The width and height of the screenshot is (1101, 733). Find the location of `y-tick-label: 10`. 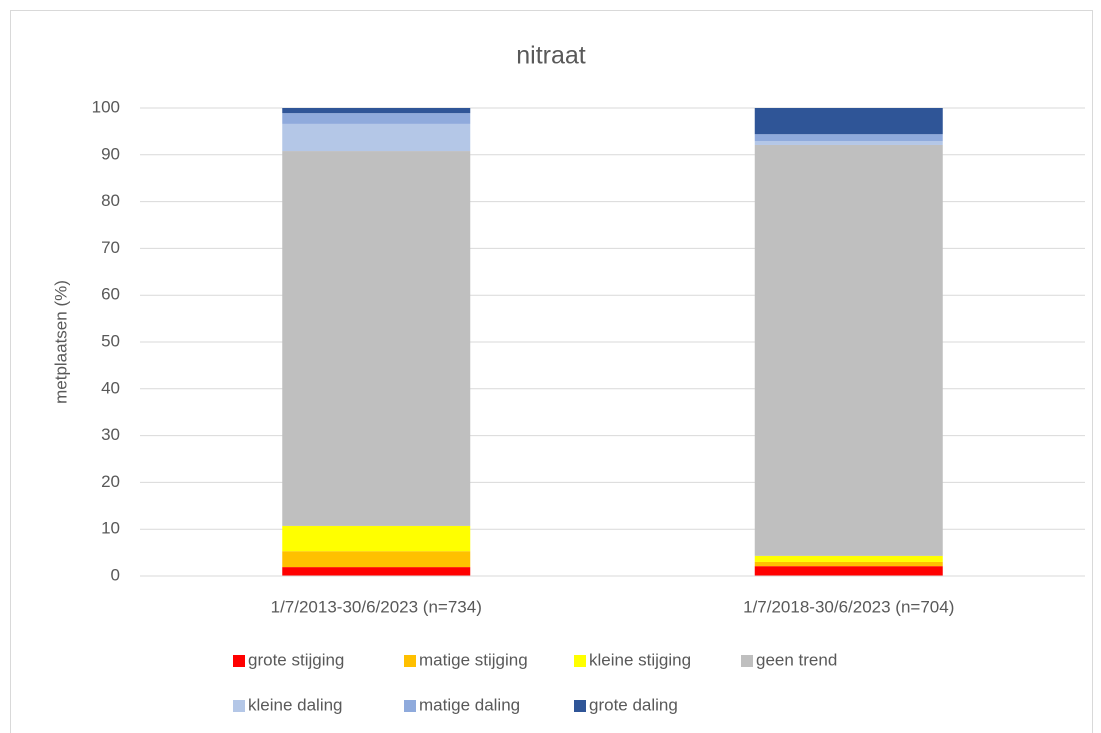

y-tick-label: 10 is located at coordinates (110, 528).